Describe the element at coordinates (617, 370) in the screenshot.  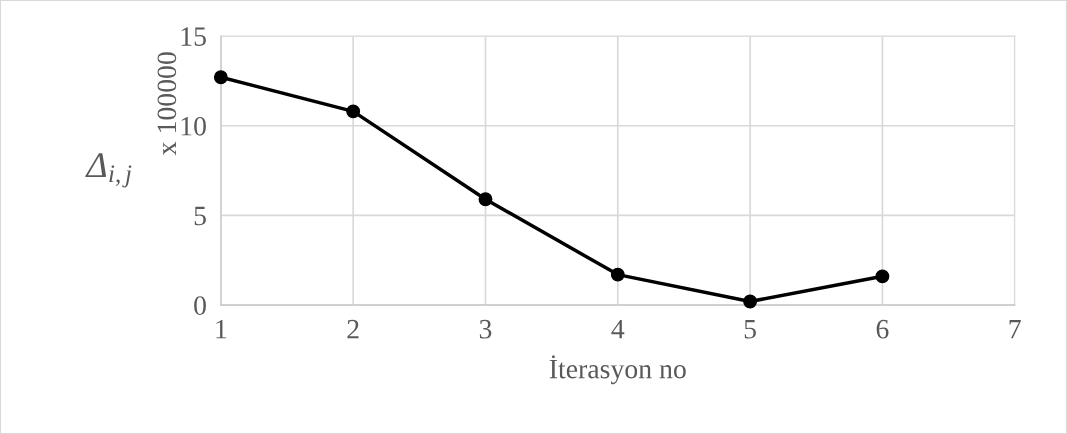
I see `x-axis-title: İterasyon no` at that location.